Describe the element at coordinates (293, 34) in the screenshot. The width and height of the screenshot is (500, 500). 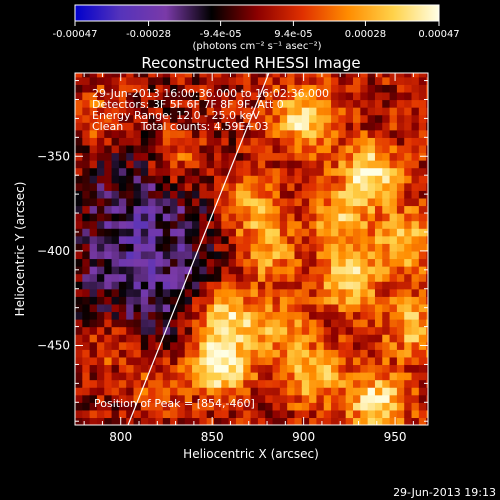
I see `colorbar-tick-label: 9.4e-05` at that location.